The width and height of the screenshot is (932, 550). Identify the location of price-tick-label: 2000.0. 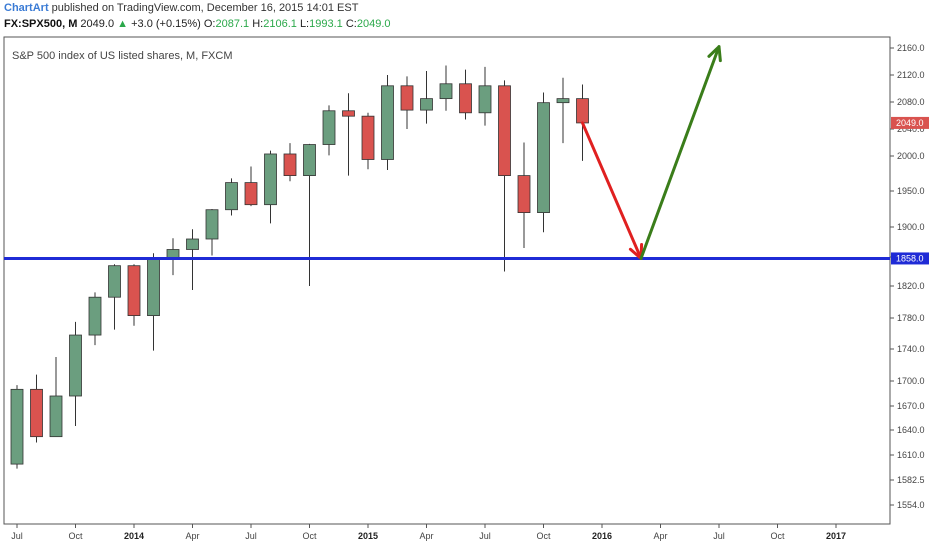
(911, 156).